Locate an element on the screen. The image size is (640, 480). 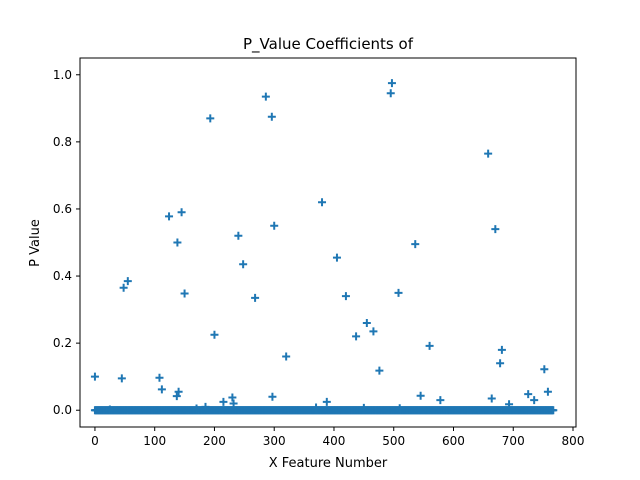
x-axis-label: X Feature Number is located at coordinates (328, 463).